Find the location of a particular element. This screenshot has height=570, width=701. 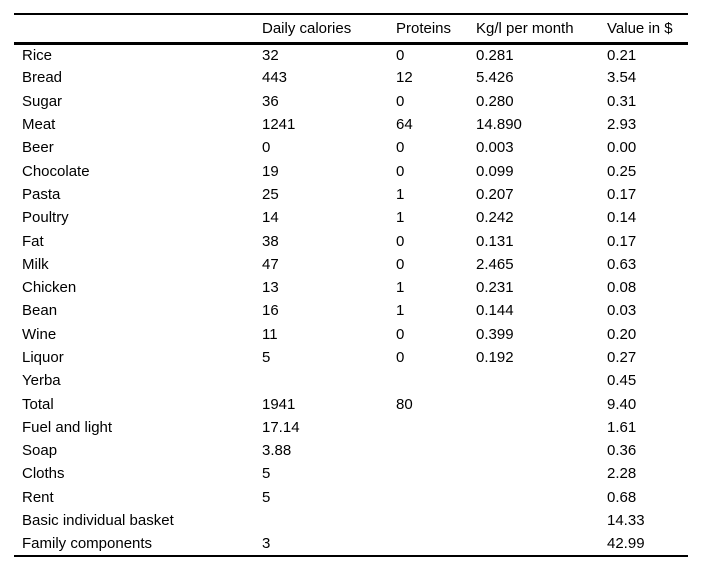

cell-value: 5.426 is located at coordinates (495, 78).